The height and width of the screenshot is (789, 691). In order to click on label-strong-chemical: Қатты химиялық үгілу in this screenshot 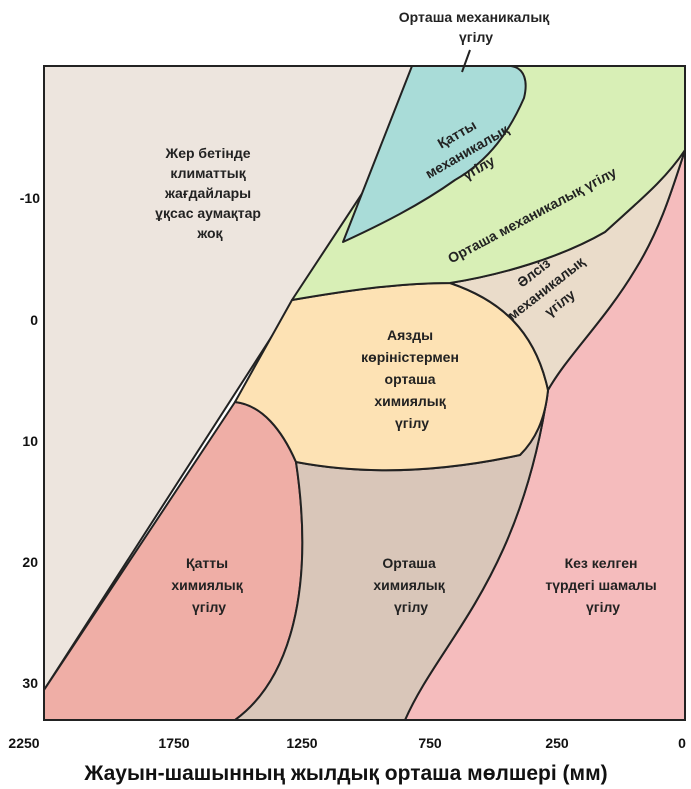, I will do `click(208, 585)`.